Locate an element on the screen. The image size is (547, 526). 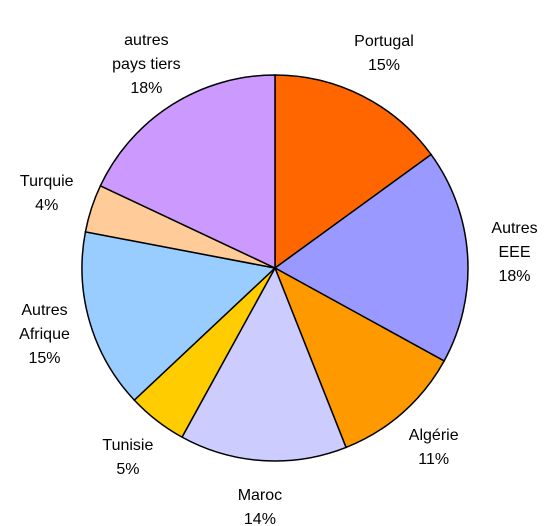
value-label: 4% is located at coordinates (47, 205).